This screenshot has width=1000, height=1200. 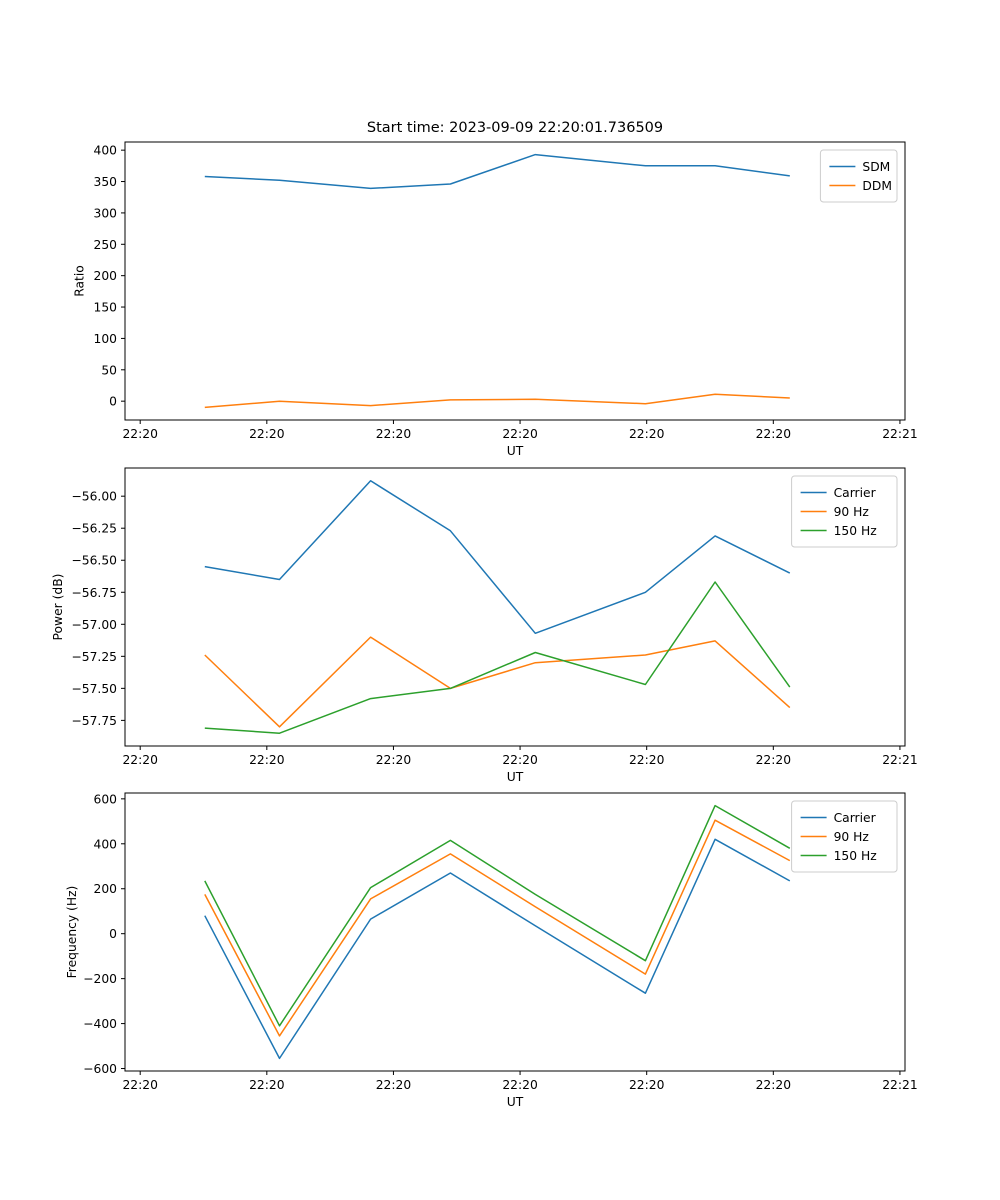 What do you see at coordinates (94, 657) in the screenshot?
I see `y-tick-label: −57.25` at bounding box center [94, 657].